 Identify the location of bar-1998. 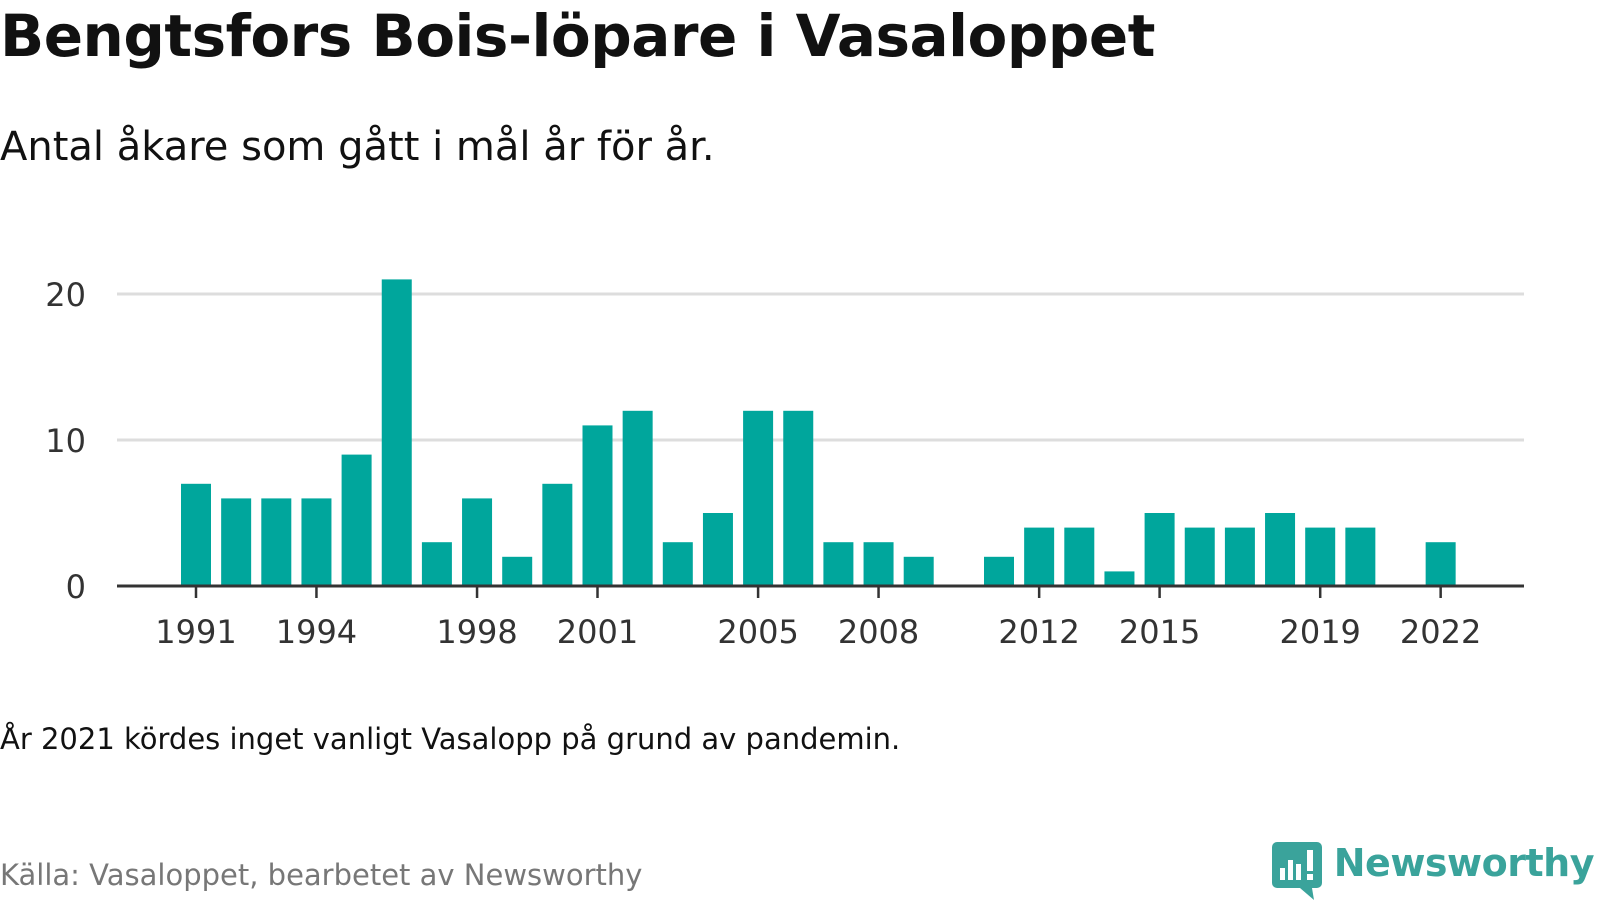
(477, 542).